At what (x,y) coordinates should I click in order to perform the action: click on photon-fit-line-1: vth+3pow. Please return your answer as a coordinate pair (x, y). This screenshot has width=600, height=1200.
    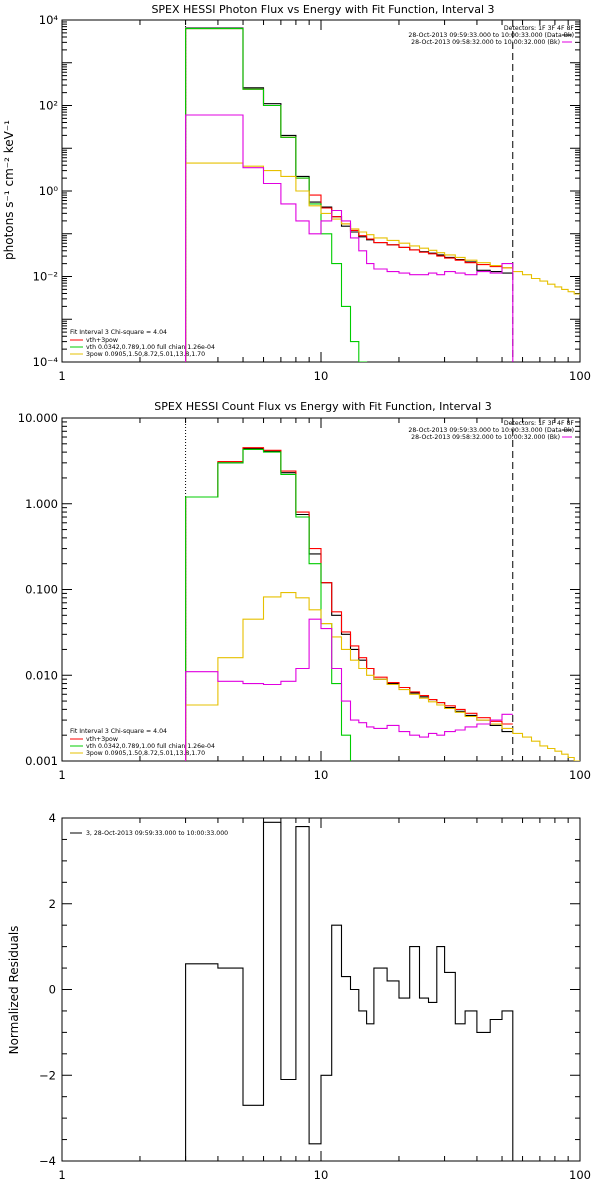
    Looking at the image, I should click on (102, 340).